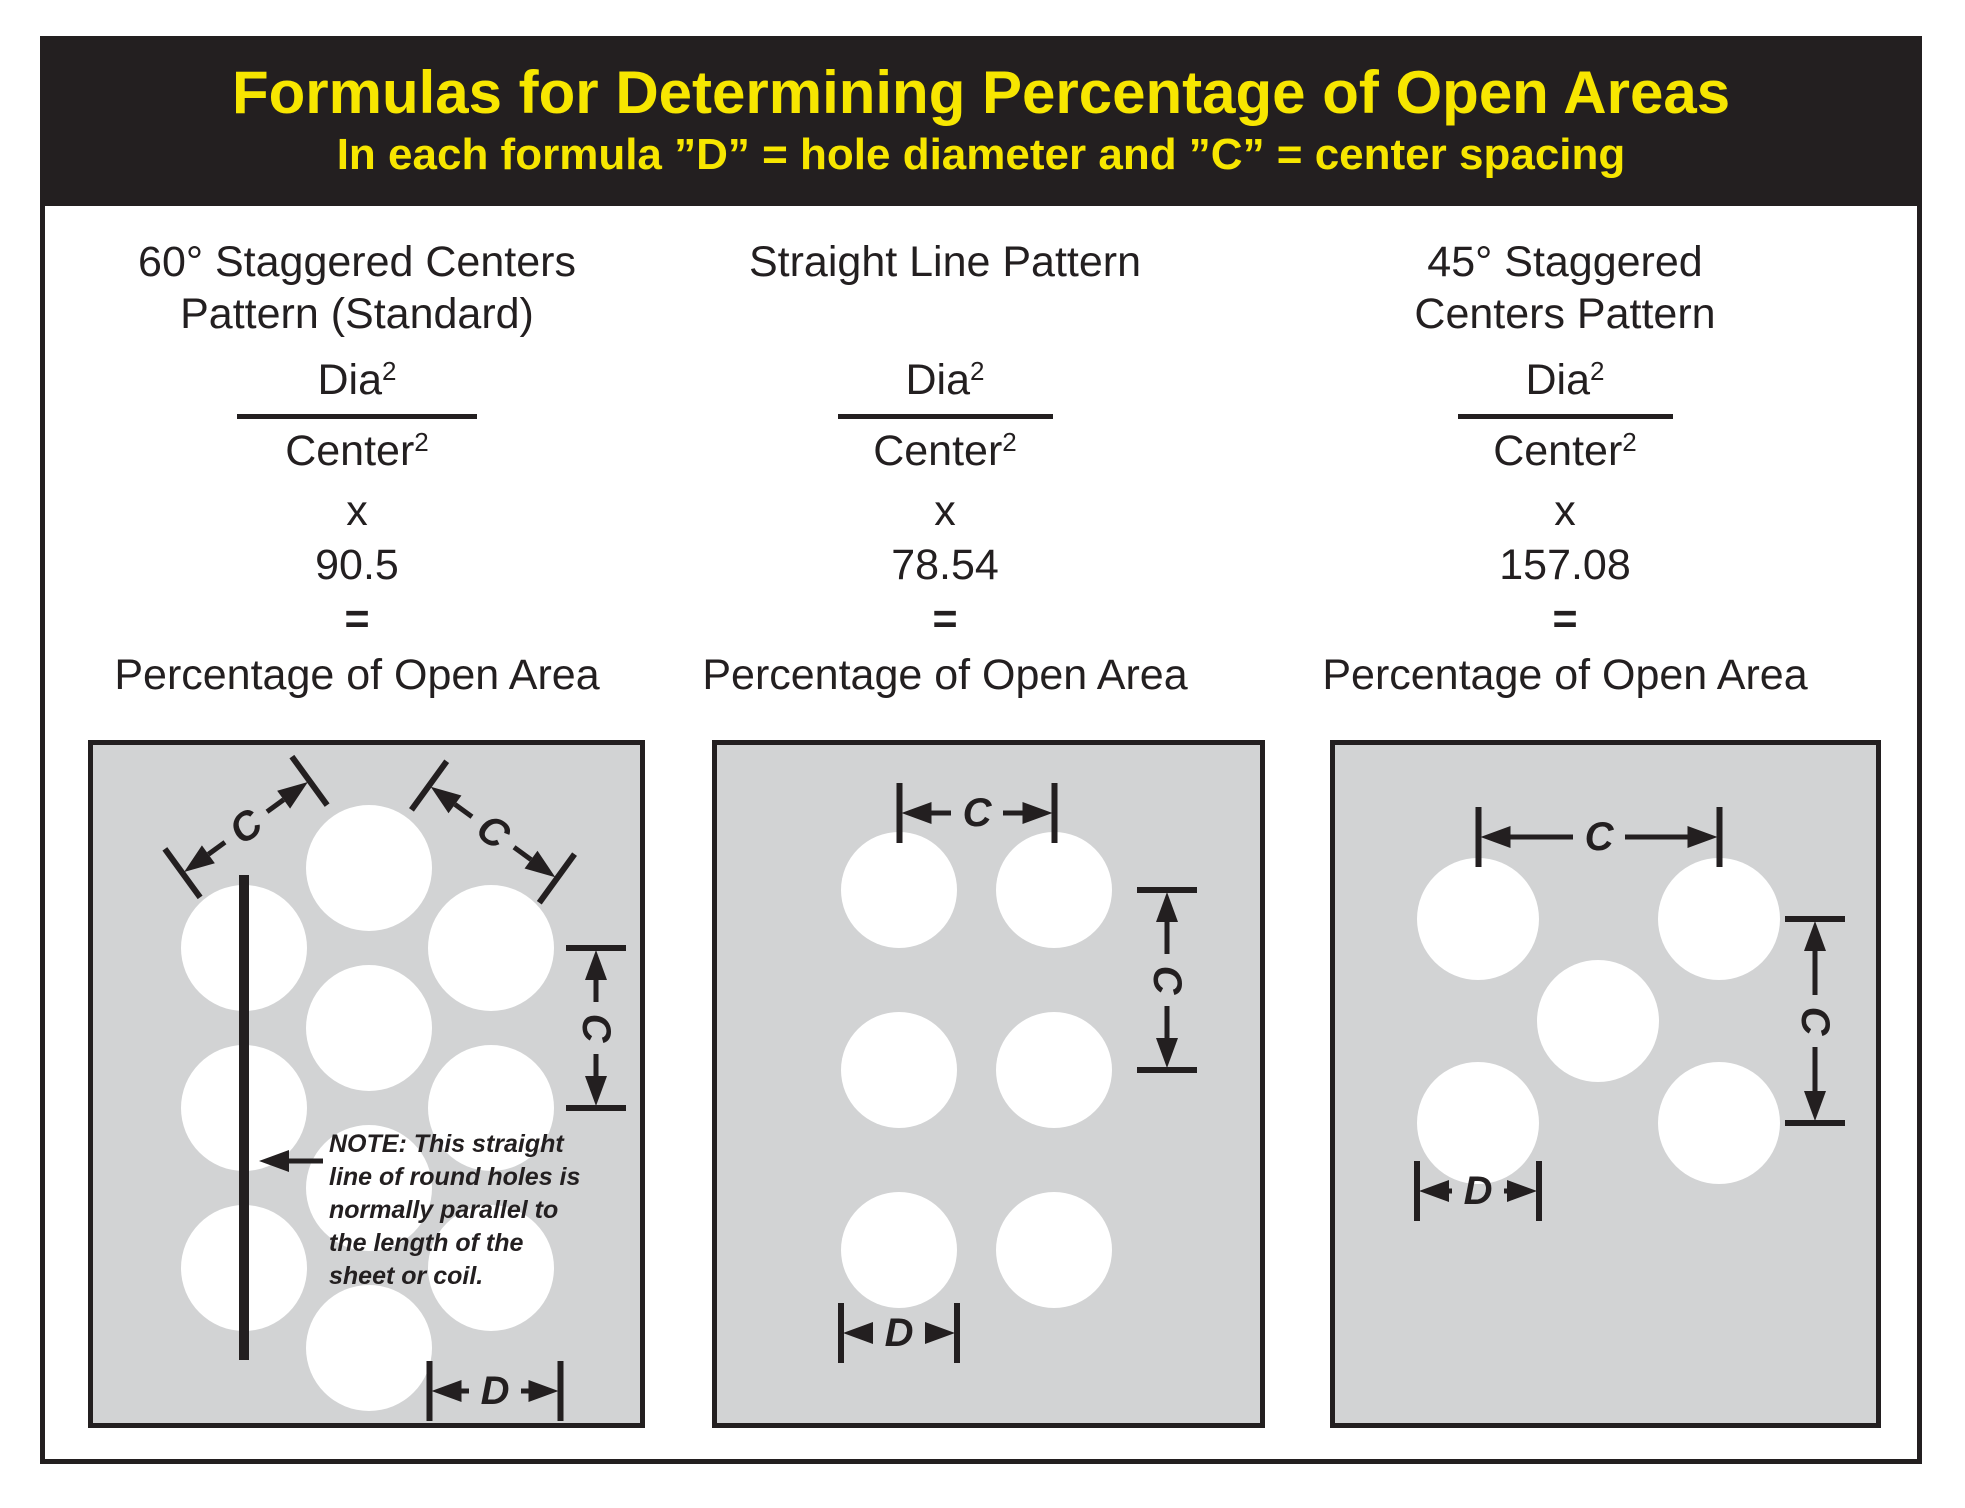  Describe the element at coordinates (945, 565) in the screenshot. I see `multiplier-value: 78.54` at that location.